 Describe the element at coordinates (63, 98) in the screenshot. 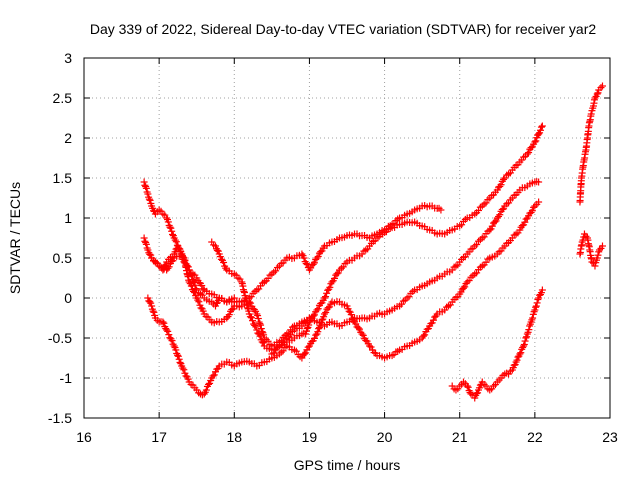

I see `y-tick-label: 2.5` at that location.